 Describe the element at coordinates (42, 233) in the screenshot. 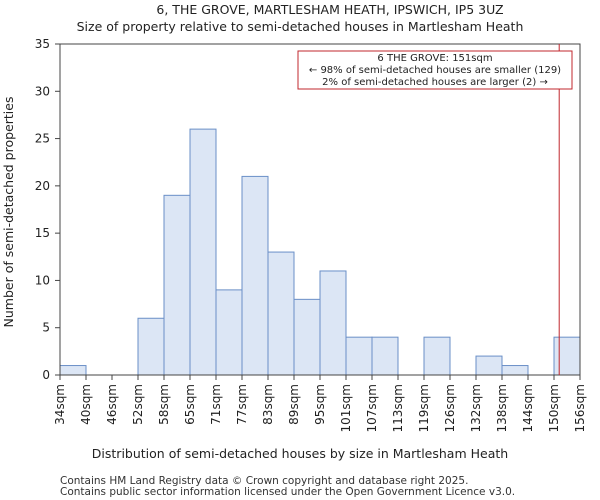

I see `y-tick-label: 15` at that location.